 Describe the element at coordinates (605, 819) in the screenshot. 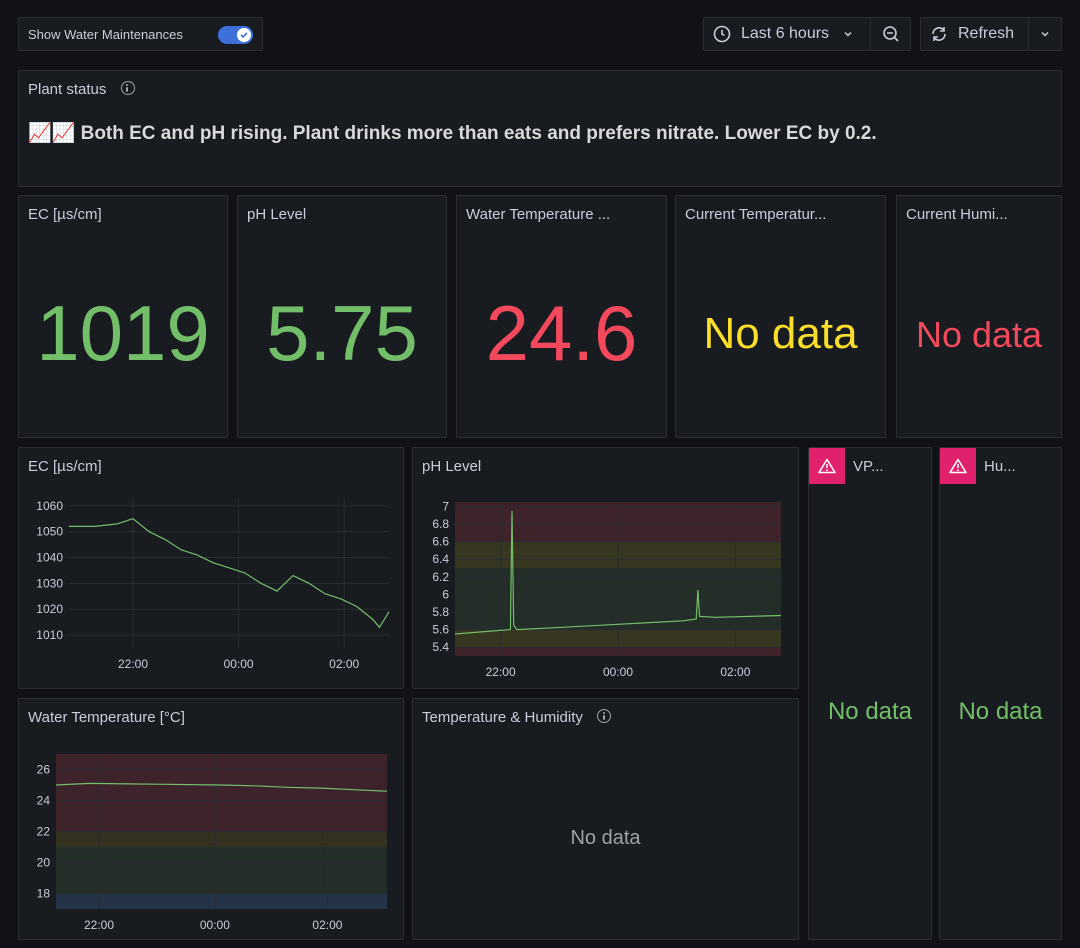

I see `temperature-humidity-panel: Temperature & Humidity No data` at that location.